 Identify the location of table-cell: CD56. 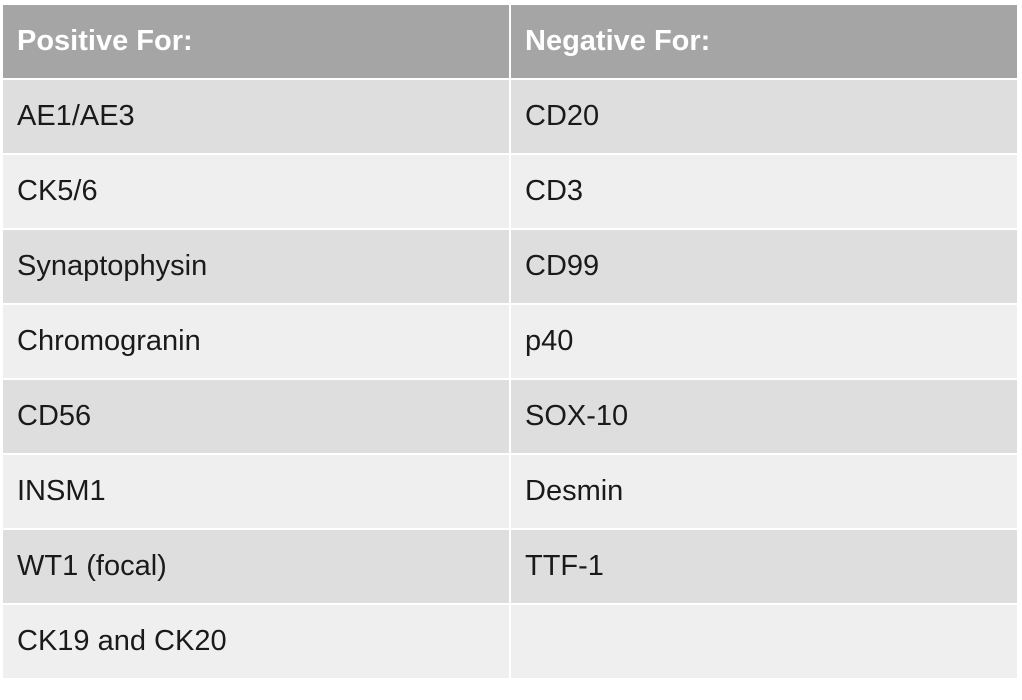
(256, 416).